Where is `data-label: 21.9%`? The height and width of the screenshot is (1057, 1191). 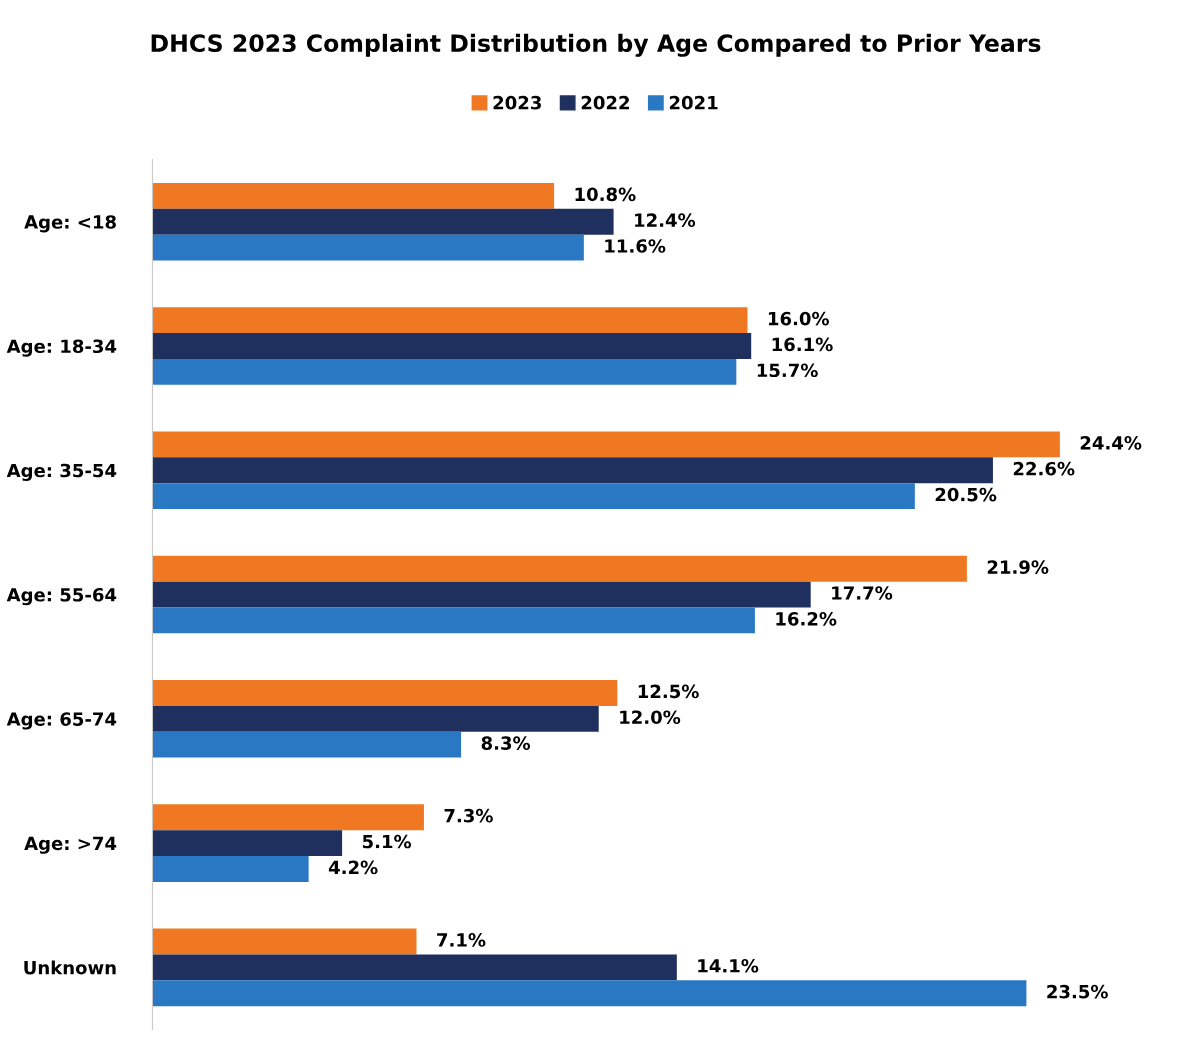 data-label: 21.9% is located at coordinates (1018, 567).